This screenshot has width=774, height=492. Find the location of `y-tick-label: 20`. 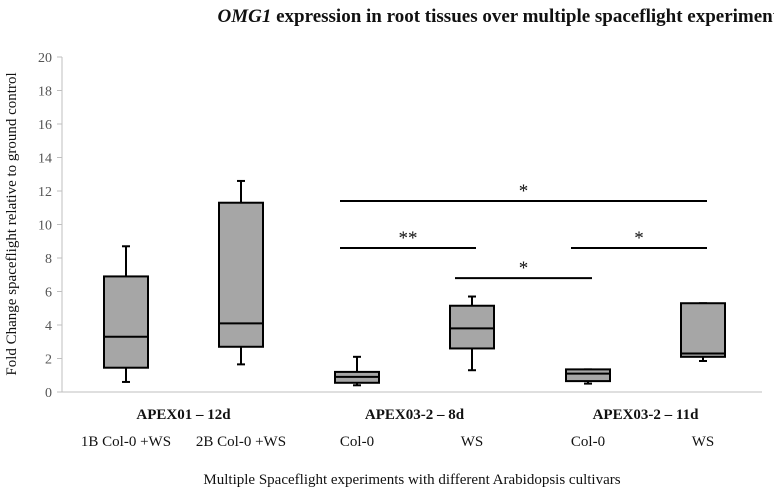

y-tick-label: 20 is located at coordinates (45, 58).